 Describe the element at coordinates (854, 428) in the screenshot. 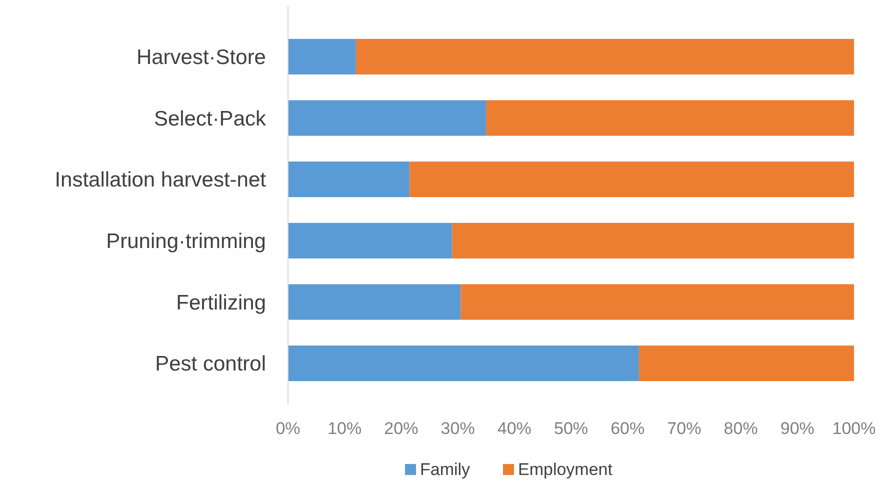

I see `x-tick-label: 100%` at that location.